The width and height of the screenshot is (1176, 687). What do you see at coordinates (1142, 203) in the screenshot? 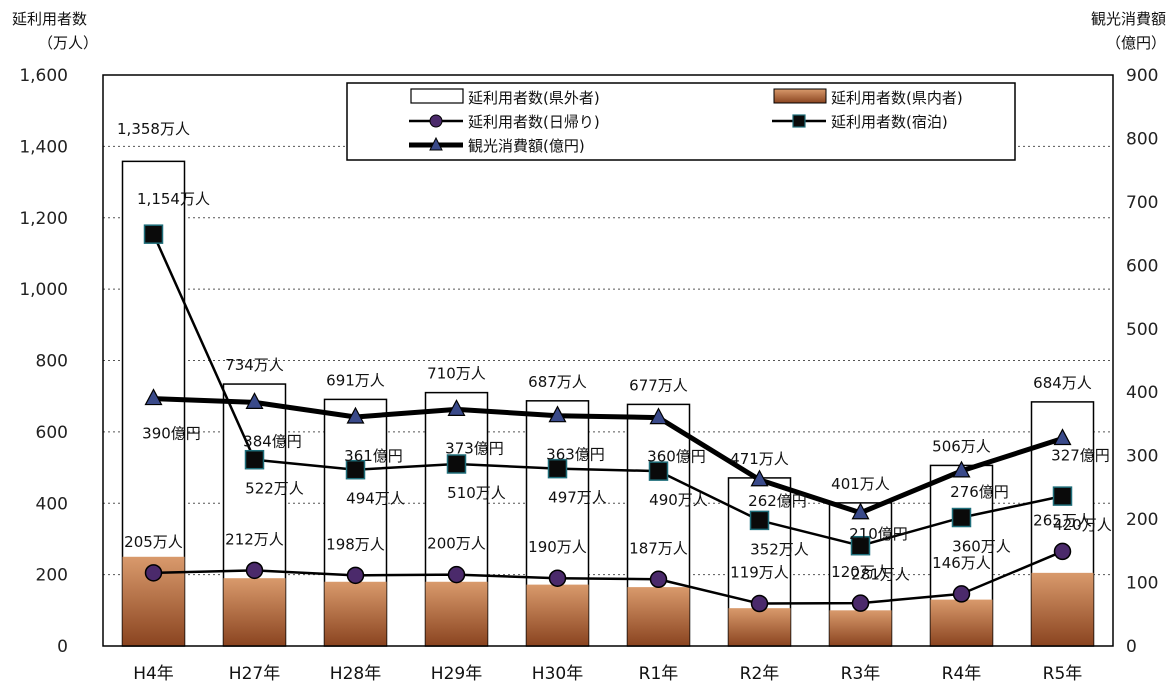
I see `right-tick-label: 700` at bounding box center [1142, 203].